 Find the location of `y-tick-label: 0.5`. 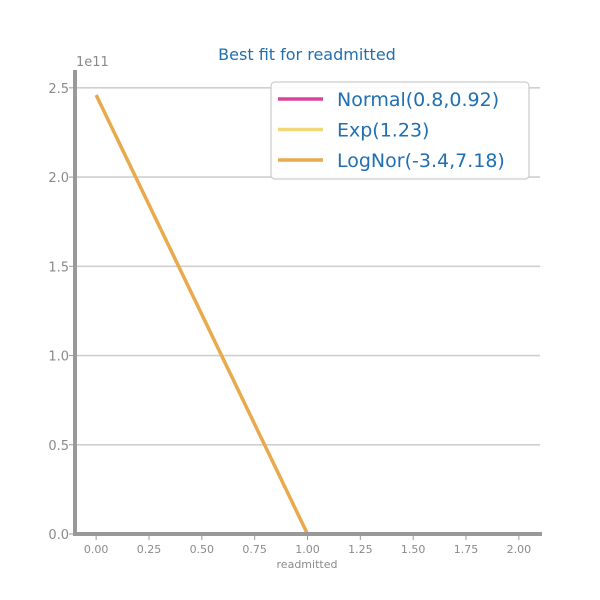

y-tick-label: 0.5 is located at coordinates (58, 446).